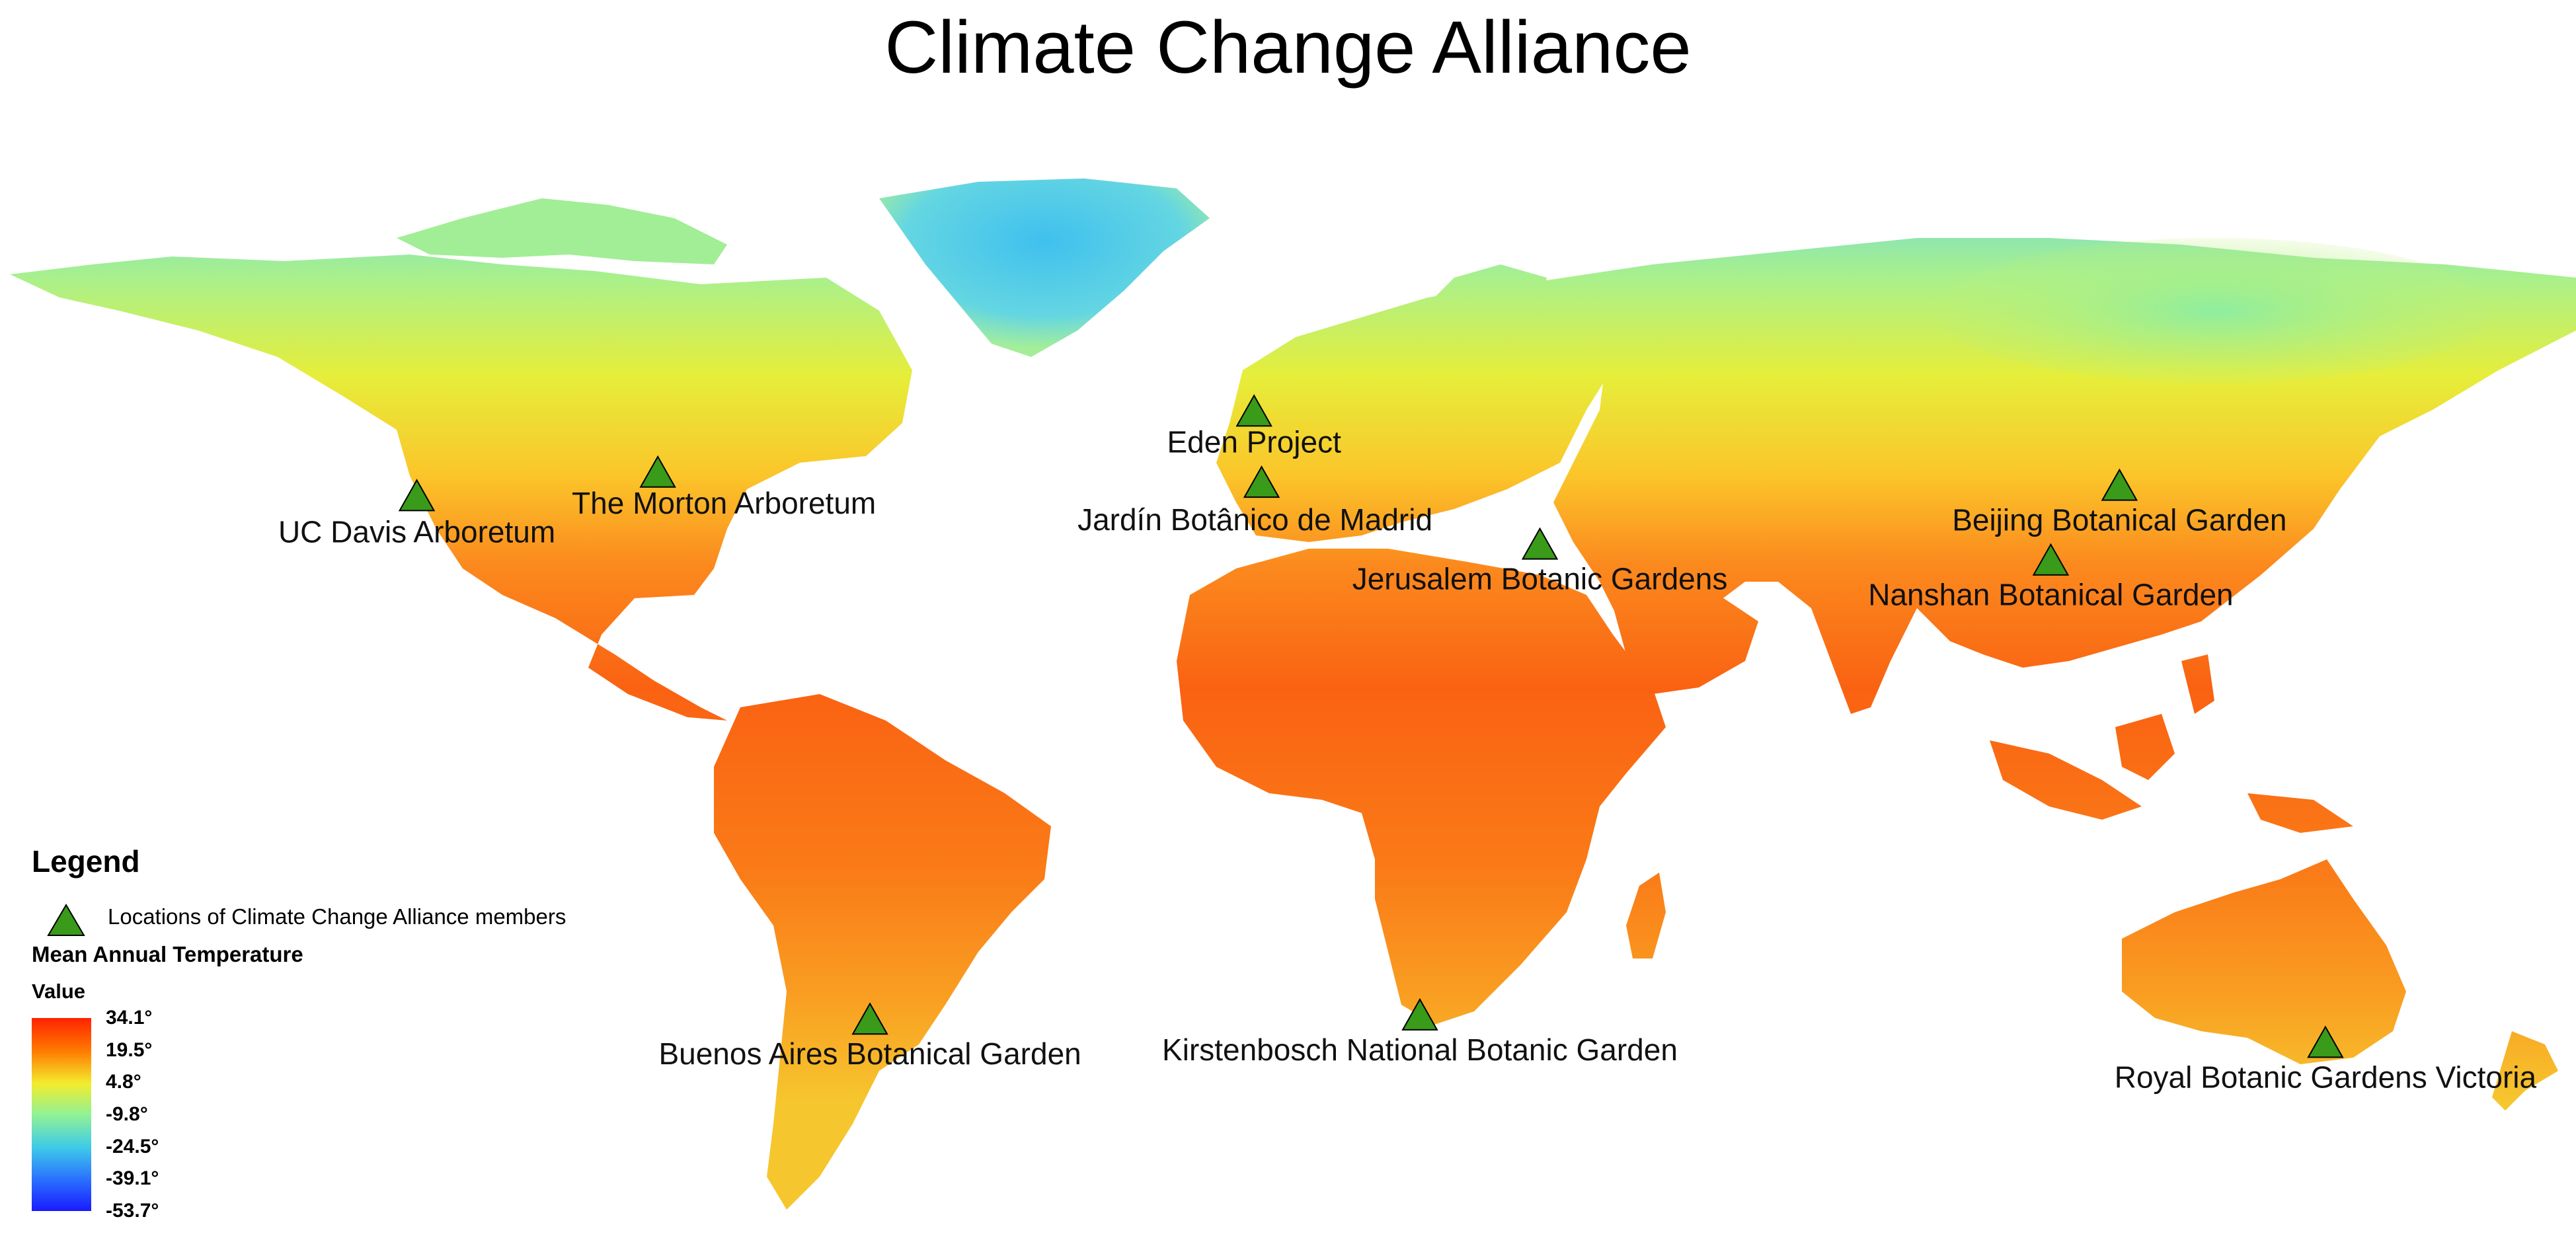 The height and width of the screenshot is (1252, 2576). I want to click on site-marker: UC Davis Arboretum, so click(416, 514).